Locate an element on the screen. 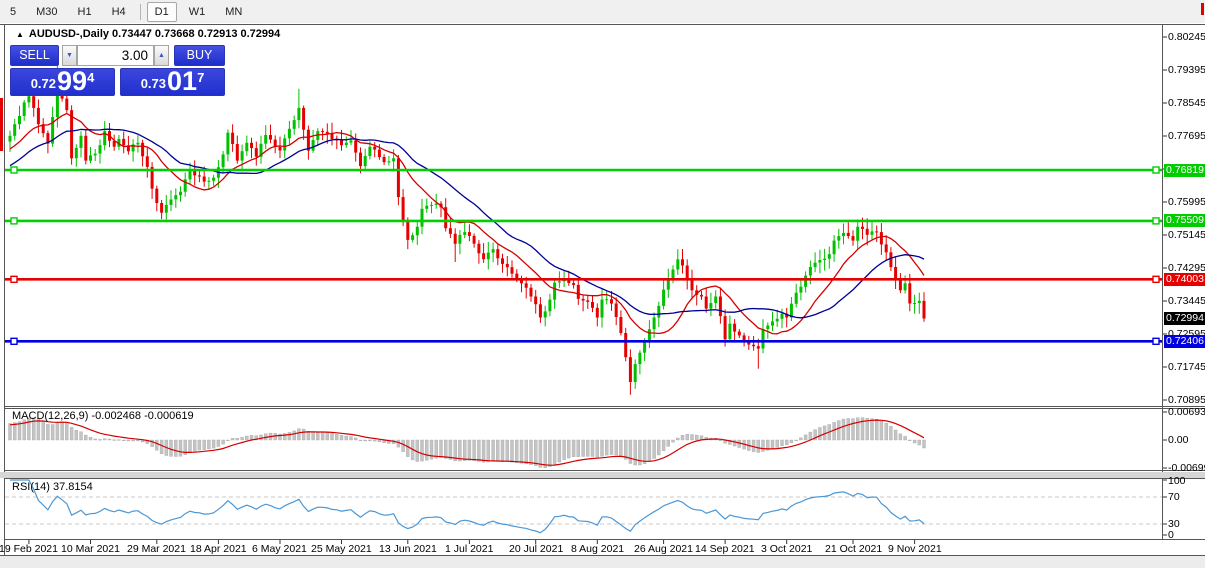 The height and width of the screenshot is (568, 1205). date-axis-label: 9 Nov 2021 is located at coordinates (915, 549).